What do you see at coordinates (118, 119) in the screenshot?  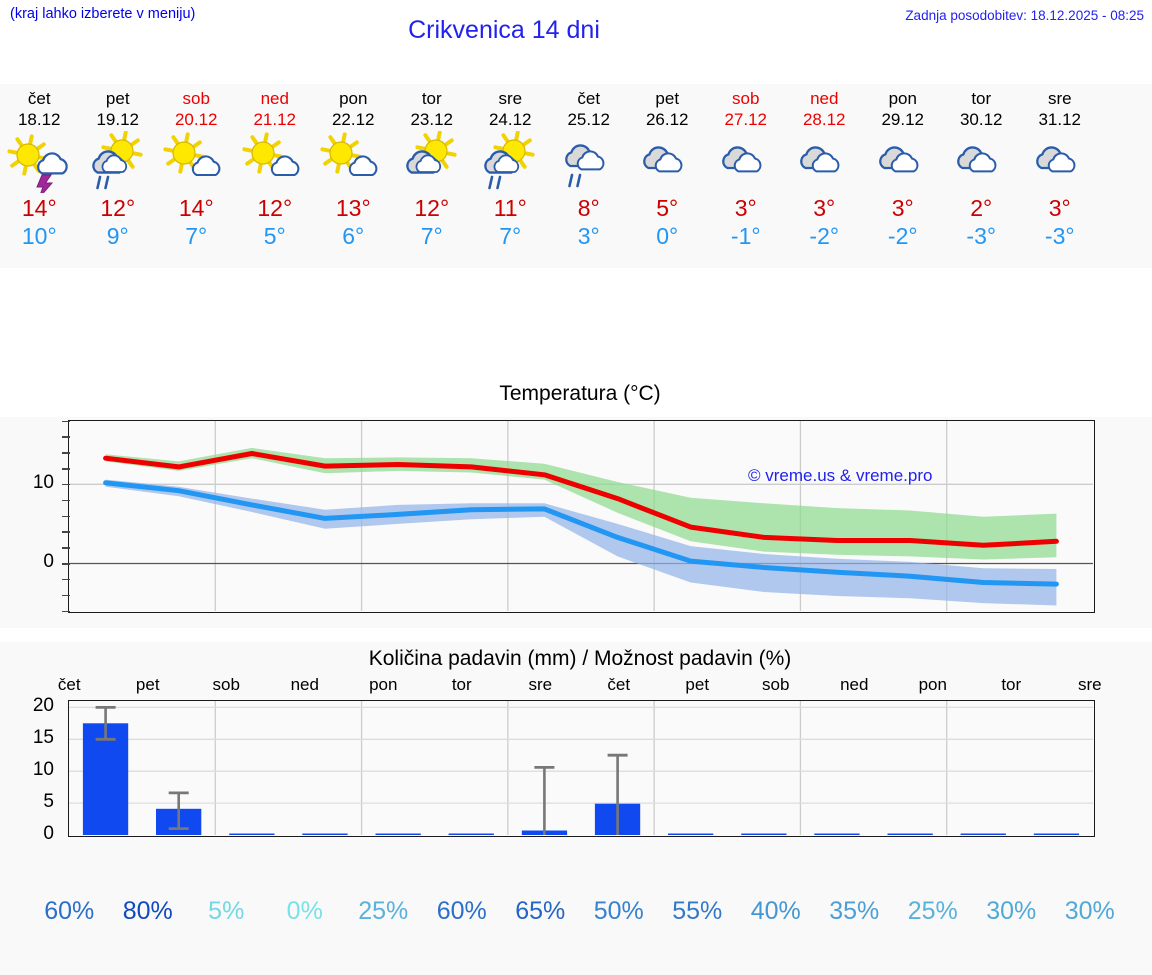 I see `day-date-label: 19.12` at bounding box center [118, 119].